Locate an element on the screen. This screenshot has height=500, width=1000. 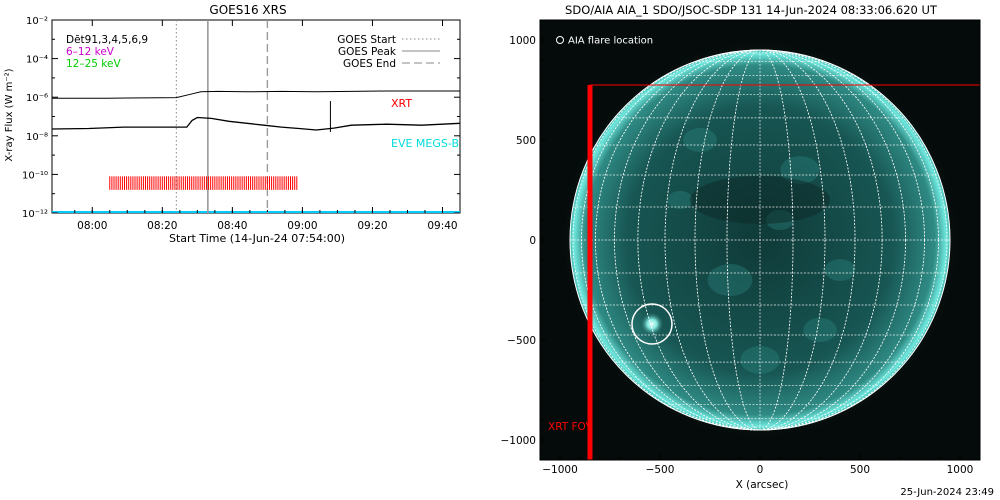
goes-xtick-label: 08:00 is located at coordinates (92, 226).